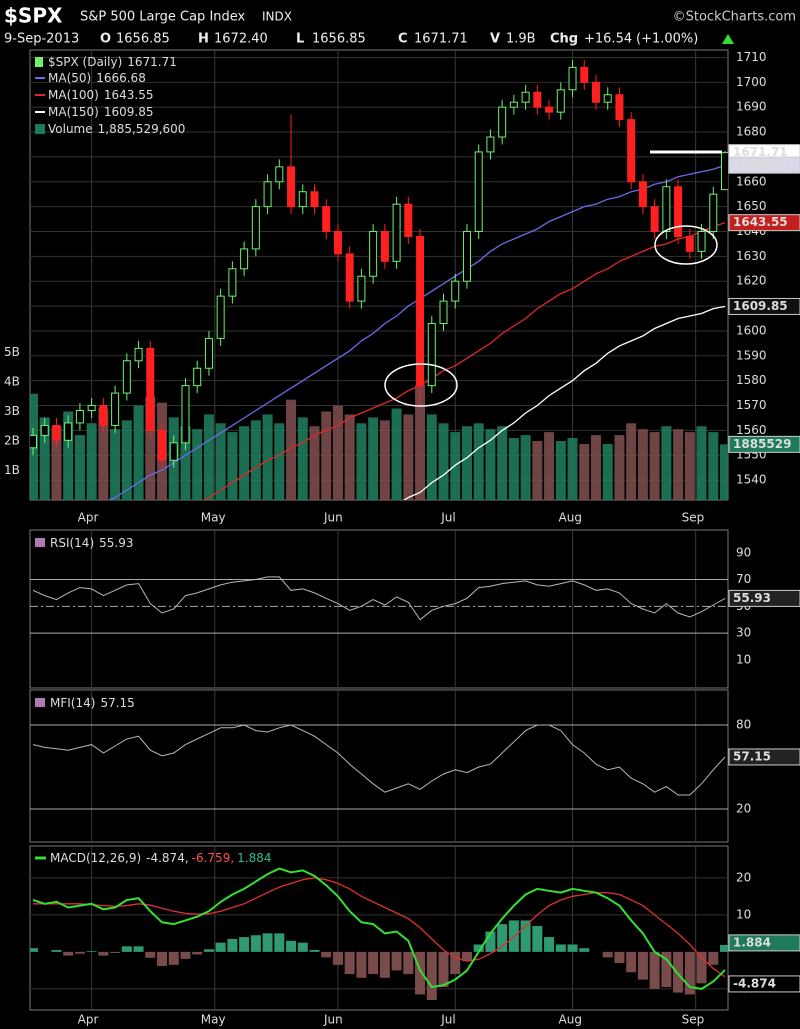  Describe the element at coordinates (167, 858) in the screenshot. I see `legend-value: -4.874,` at that location.